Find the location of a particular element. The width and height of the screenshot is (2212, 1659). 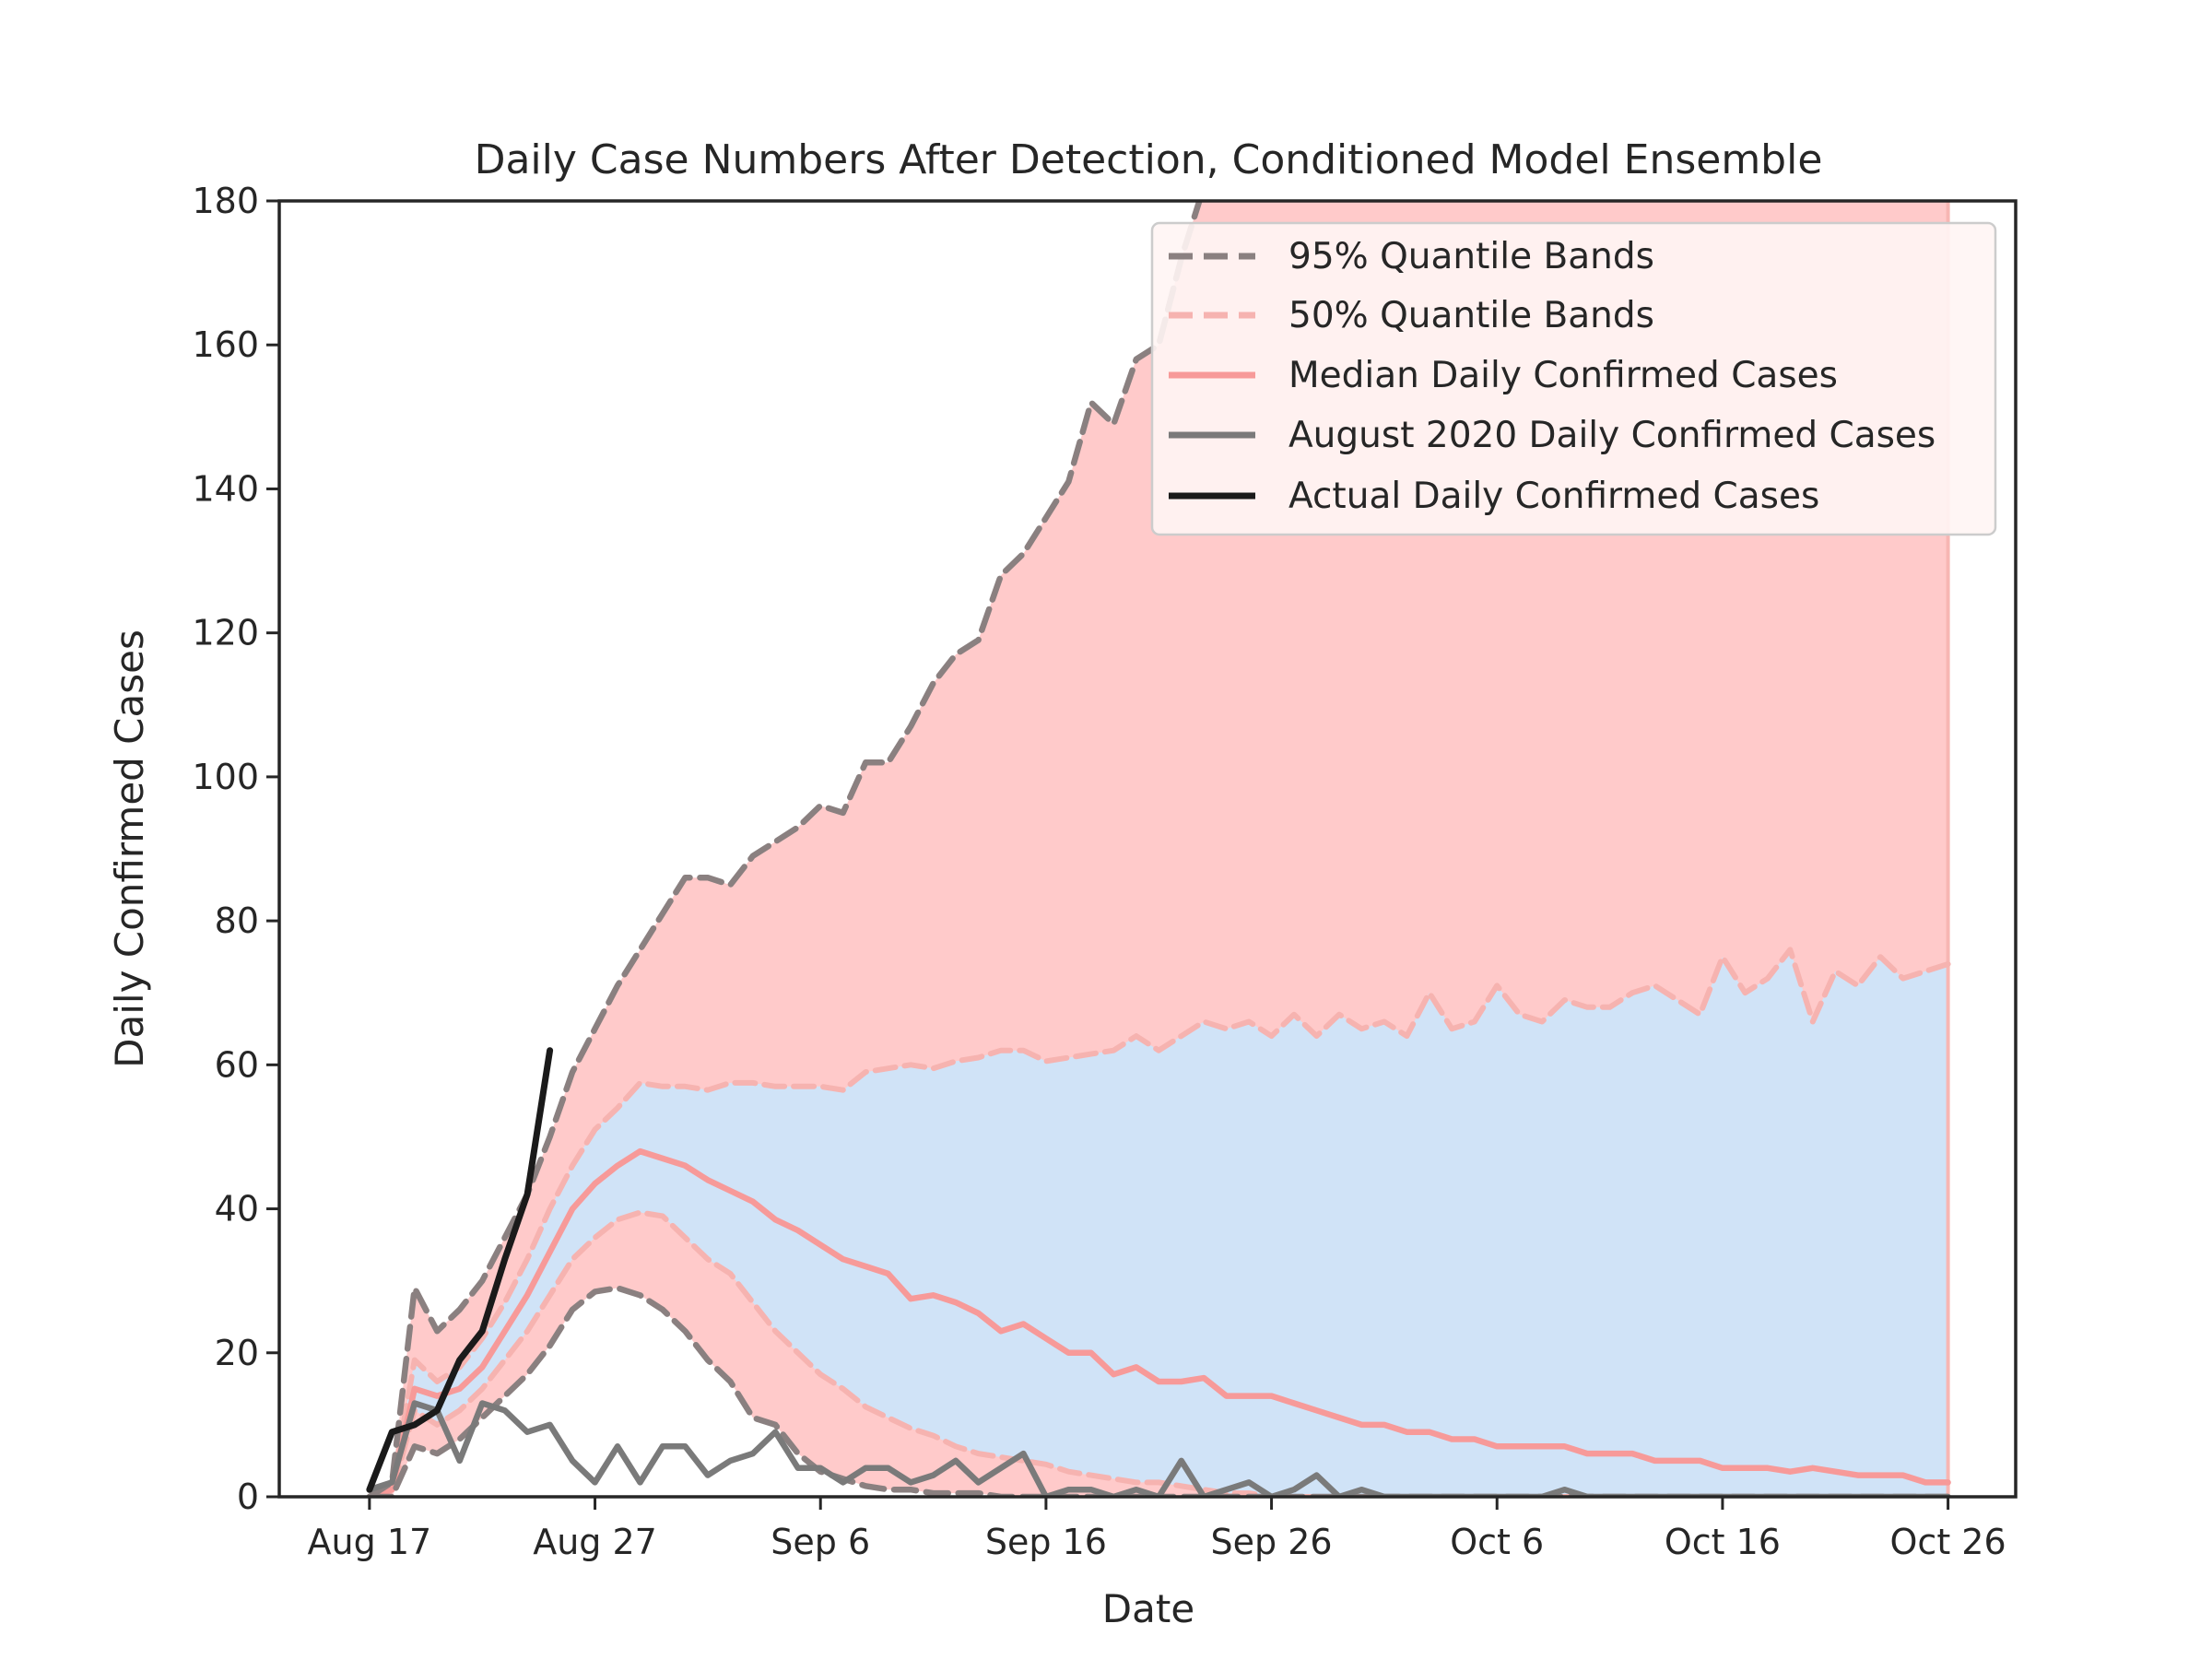

legend-box is located at coordinates (1573, 378).